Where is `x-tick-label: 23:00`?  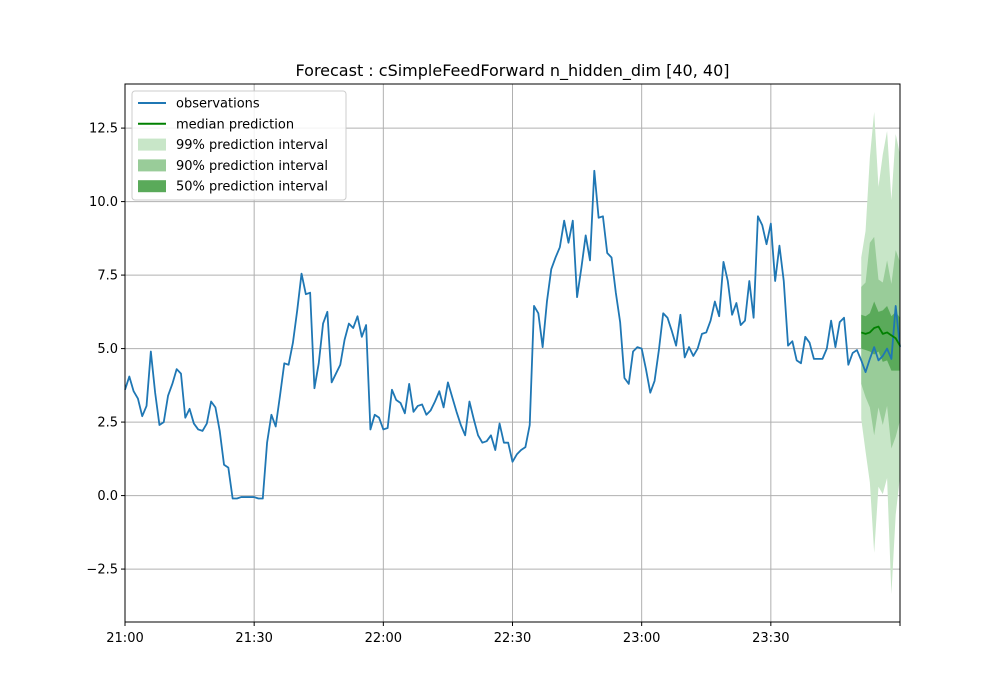 x-tick-label: 23:00 is located at coordinates (641, 638).